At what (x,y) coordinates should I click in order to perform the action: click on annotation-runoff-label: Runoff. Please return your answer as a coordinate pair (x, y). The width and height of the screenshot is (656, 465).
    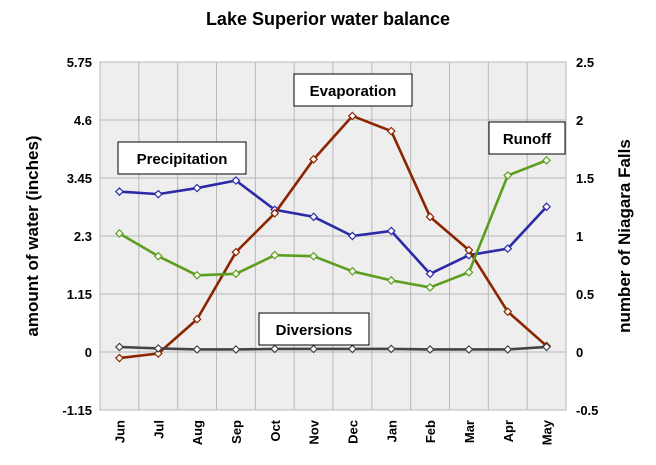
    Looking at the image, I should click on (527, 139).